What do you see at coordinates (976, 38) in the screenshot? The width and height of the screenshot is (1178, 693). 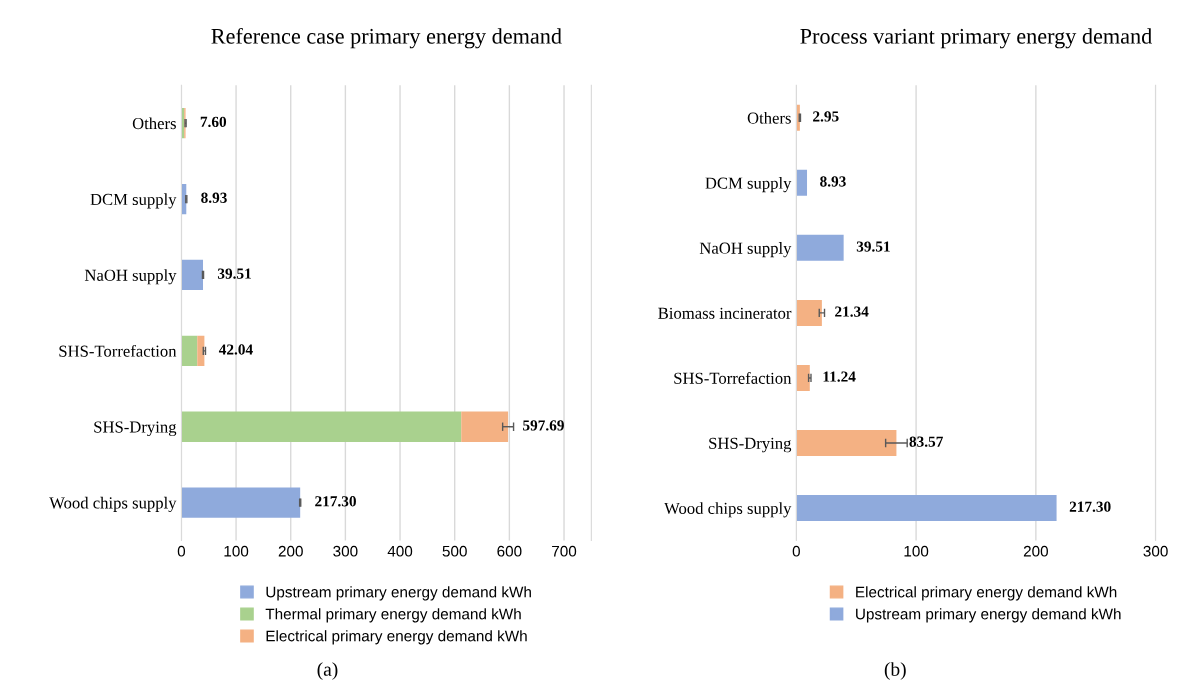 I see `chart-title: Process variant primary energy demand` at bounding box center [976, 38].